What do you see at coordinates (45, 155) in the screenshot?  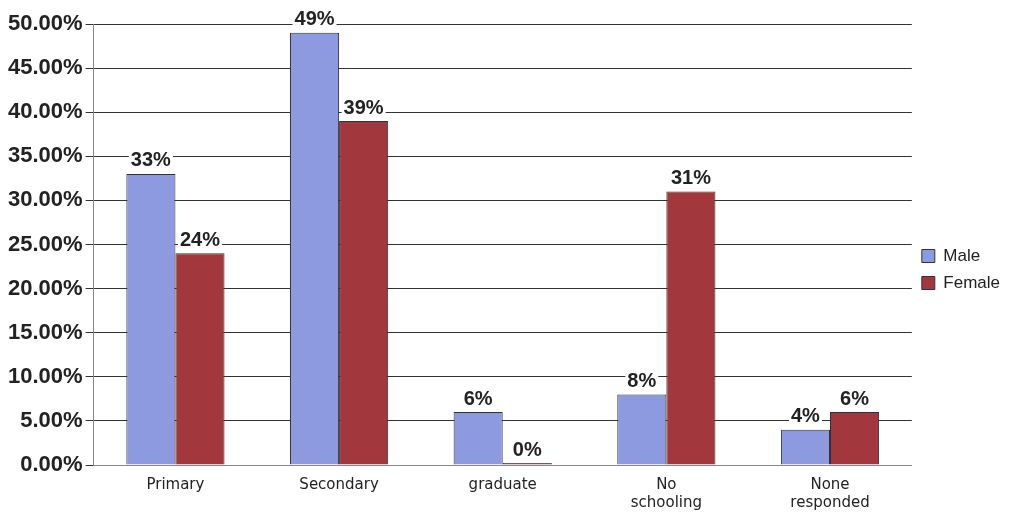 I see `y-tick-label: 35.00%` at bounding box center [45, 155].